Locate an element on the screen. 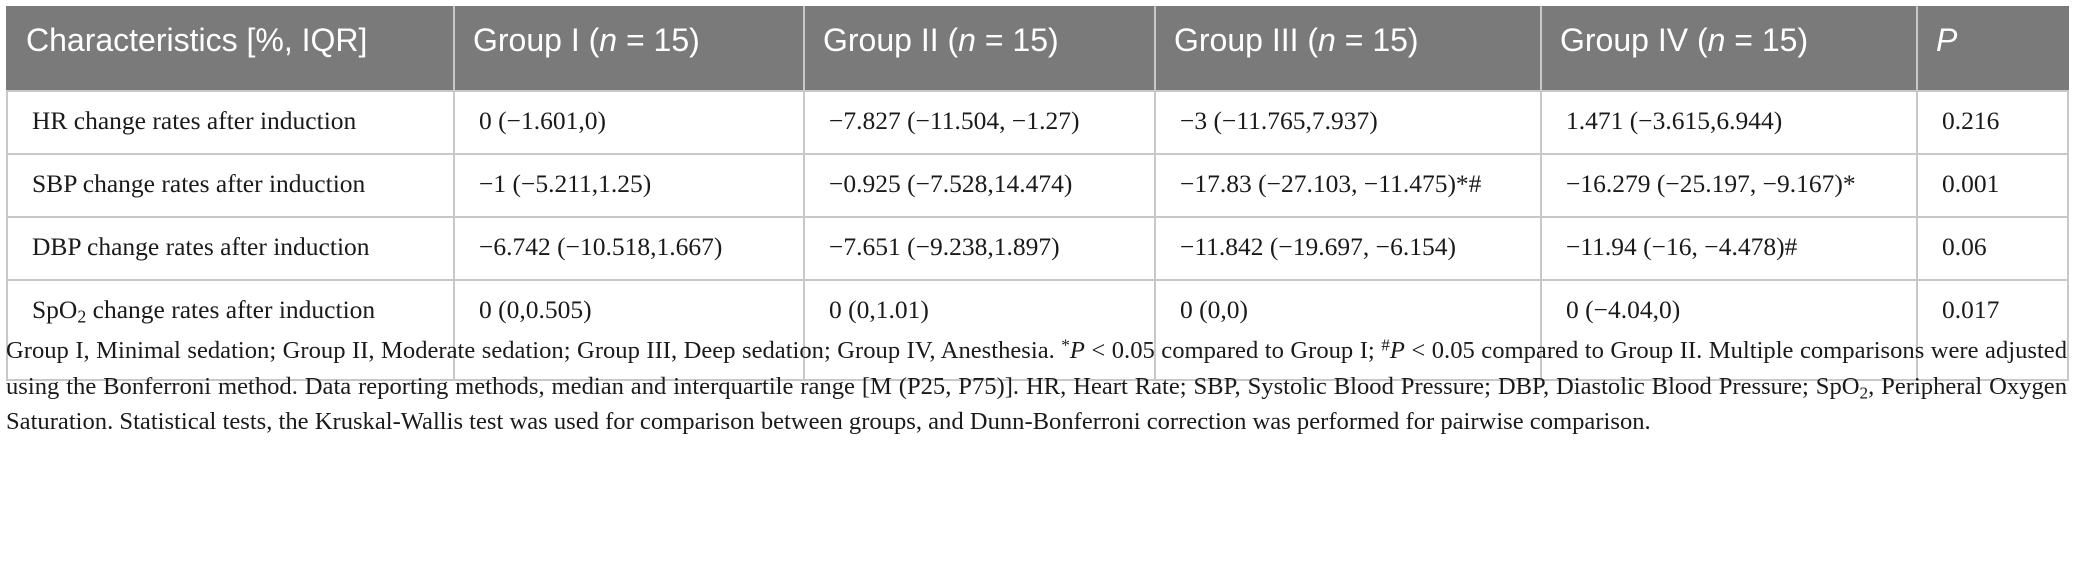 This screenshot has width=2073, height=568. header-characteristics: Characteristics [%, IQR] is located at coordinates (230, 49).